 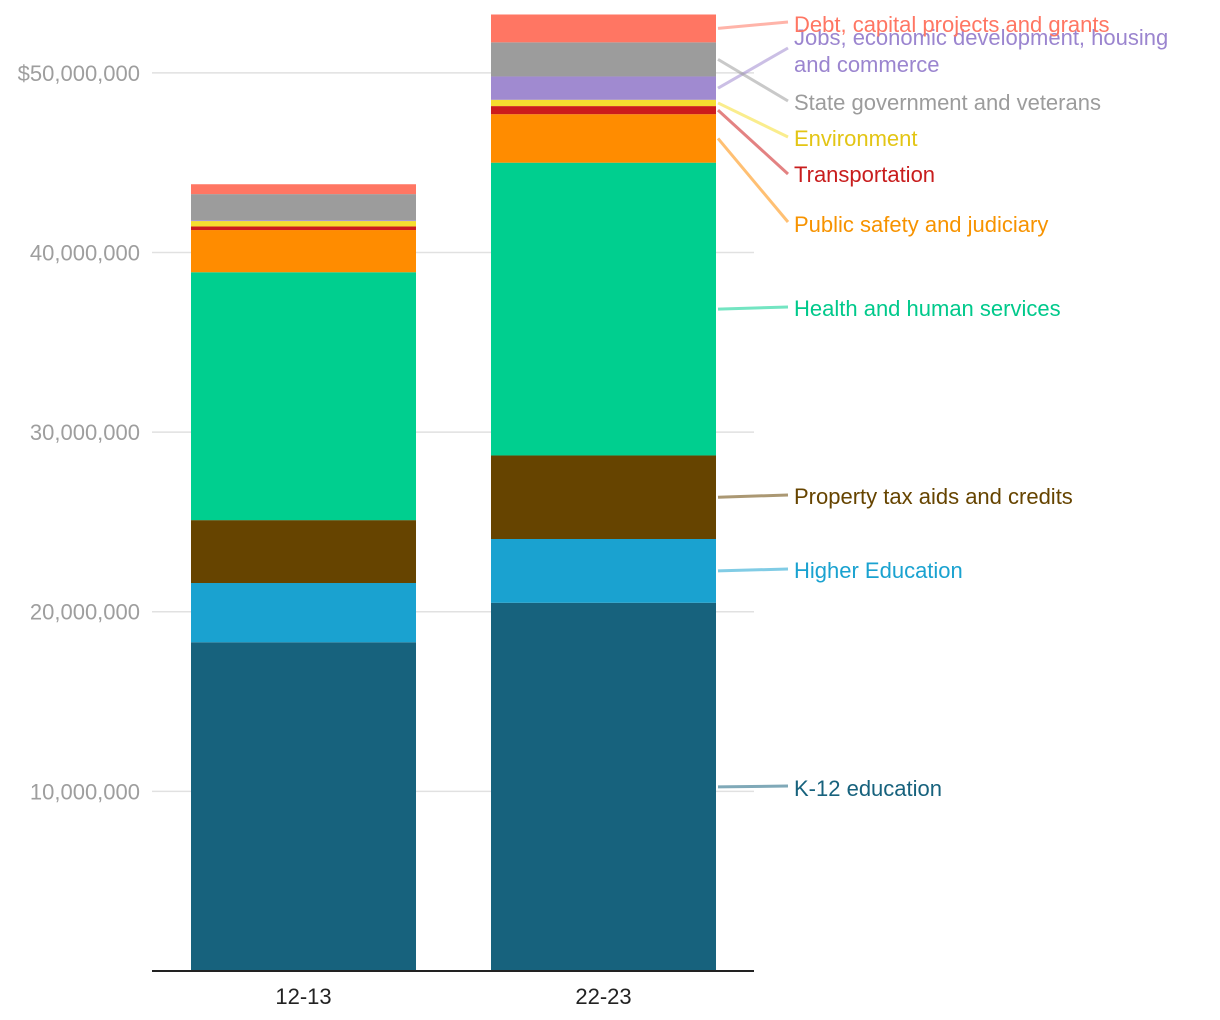 What do you see at coordinates (85, 791) in the screenshot?
I see `y-tick-label: 10,000,000` at bounding box center [85, 791].